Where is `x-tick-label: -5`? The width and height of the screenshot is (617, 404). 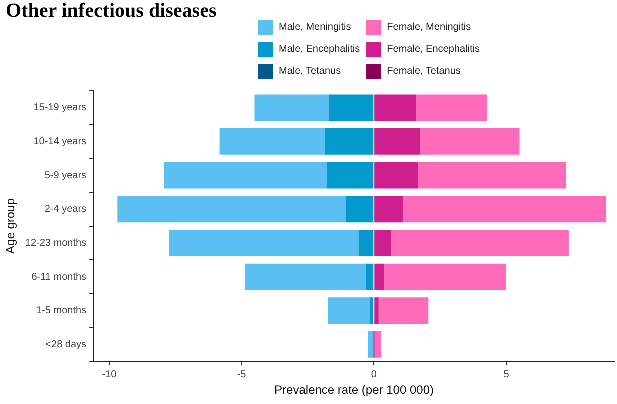
x-tick-label: -5 is located at coordinates (242, 374).